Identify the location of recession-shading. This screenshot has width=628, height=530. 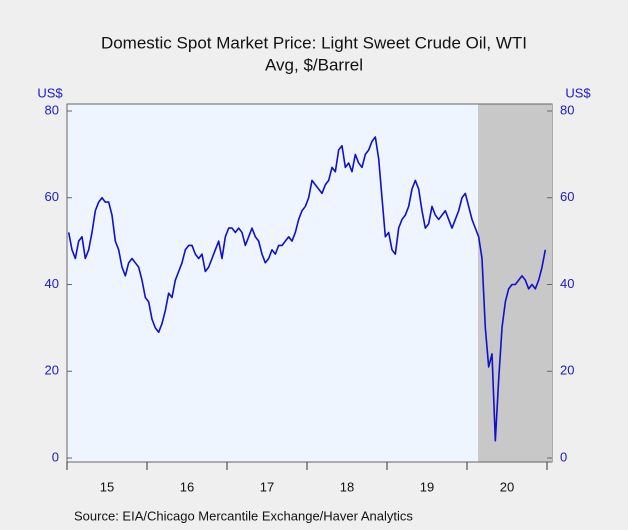
(515, 283).